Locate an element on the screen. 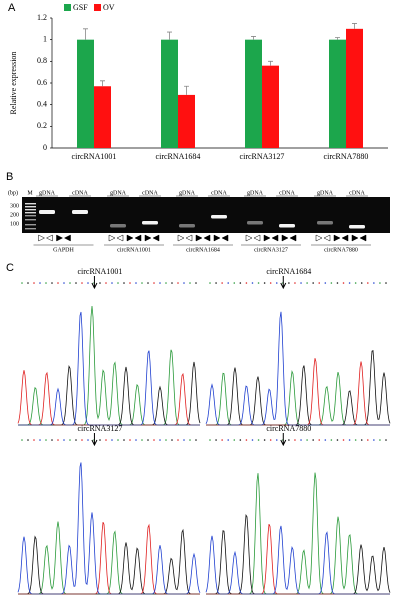 The width and height of the screenshot is (396, 600). marker-label: M is located at coordinates (30, 193).